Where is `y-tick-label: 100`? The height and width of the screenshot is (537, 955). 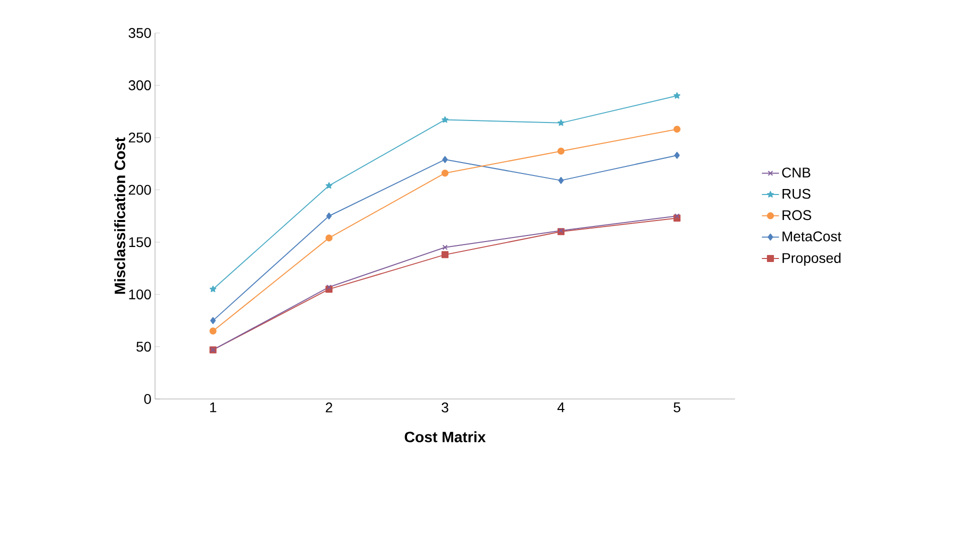
y-tick-label: 100 is located at coordinates (140, 294).